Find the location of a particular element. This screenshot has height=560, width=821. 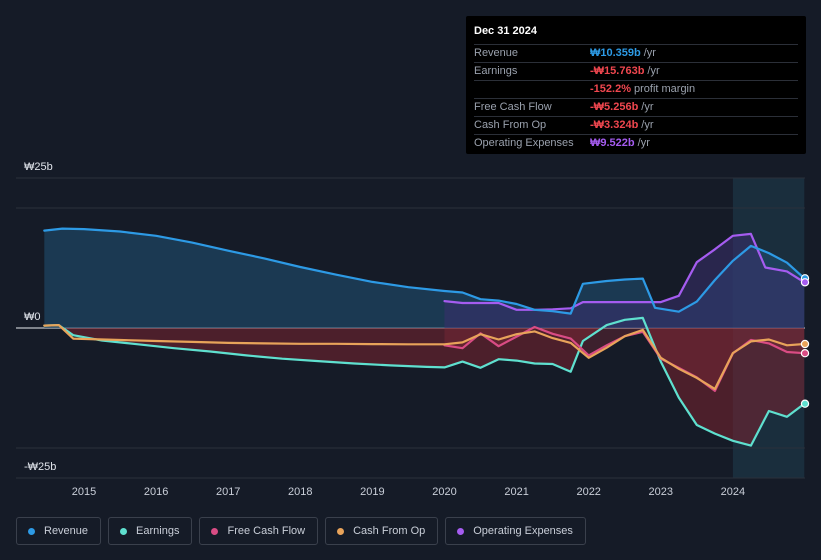

legend-label: Free Cash Flow is located at coordinates (266, 531).